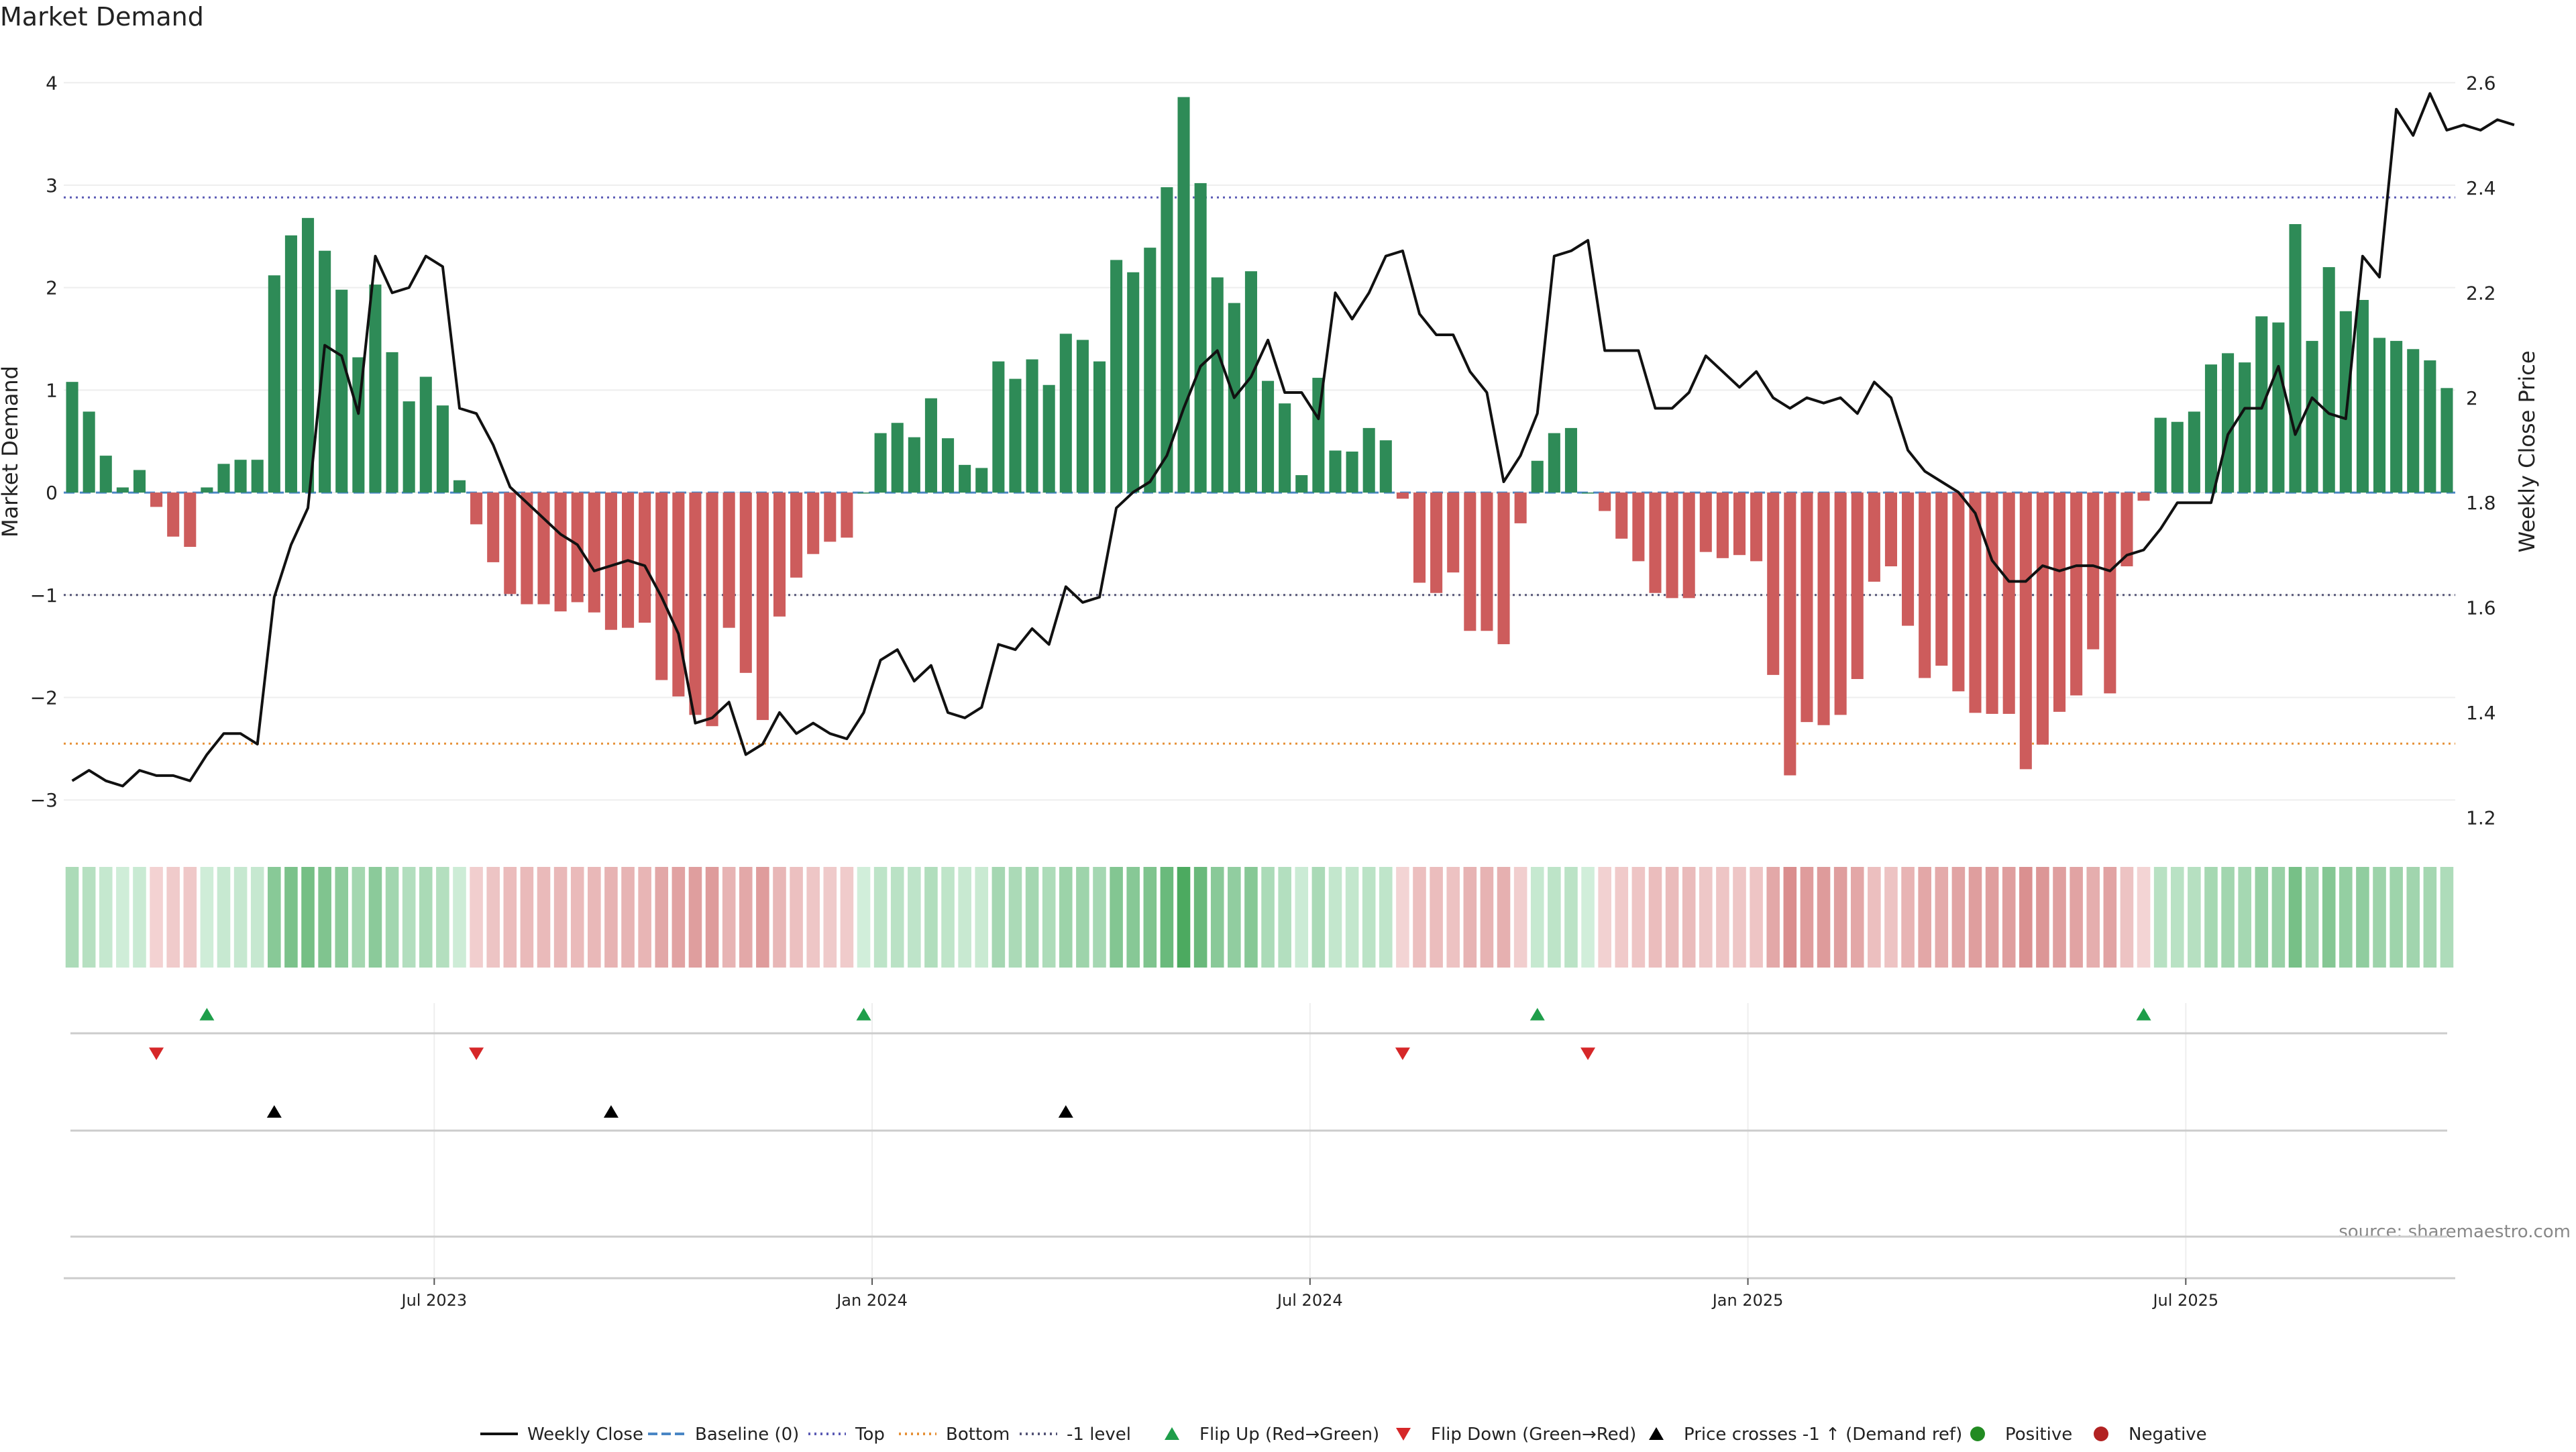 Image resolution: width=2576 pixels, height=1452 pixels. I want to click on flip-up-marker, so click(2143, 1015).